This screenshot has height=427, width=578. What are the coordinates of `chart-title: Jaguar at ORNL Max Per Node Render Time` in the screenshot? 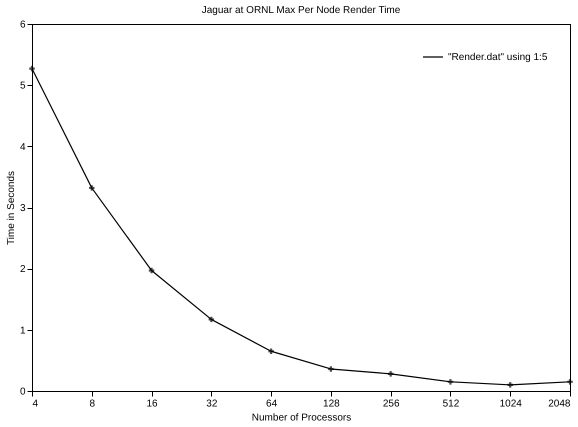 It's located at (301, 10).